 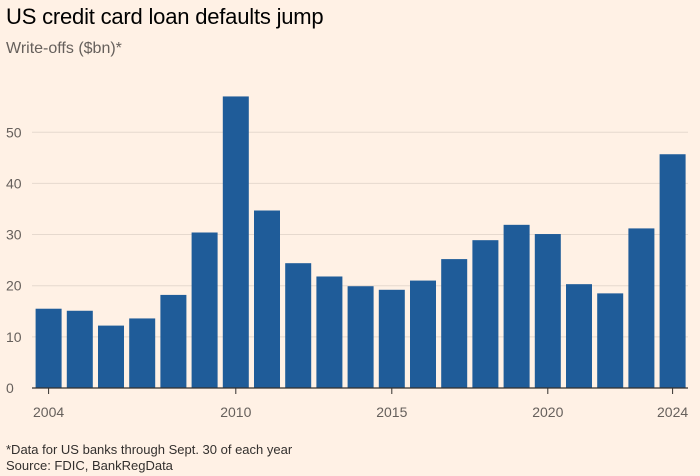 I want to click on bar-2014, so click(x=360, y=337).